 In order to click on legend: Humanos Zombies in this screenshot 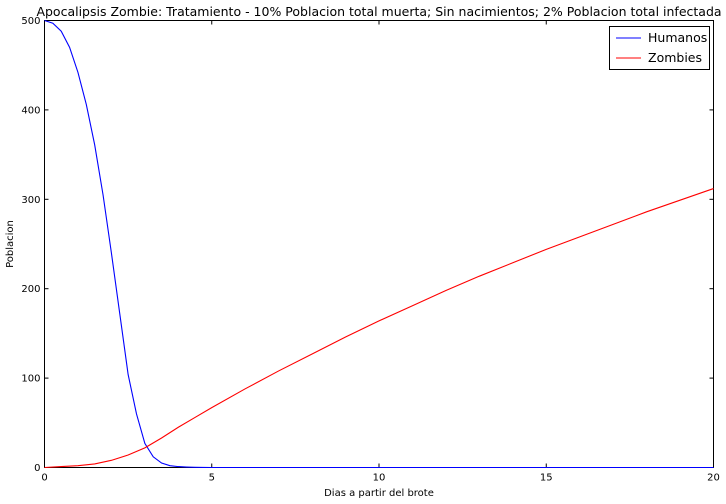, I will do `click(659, 48)`.